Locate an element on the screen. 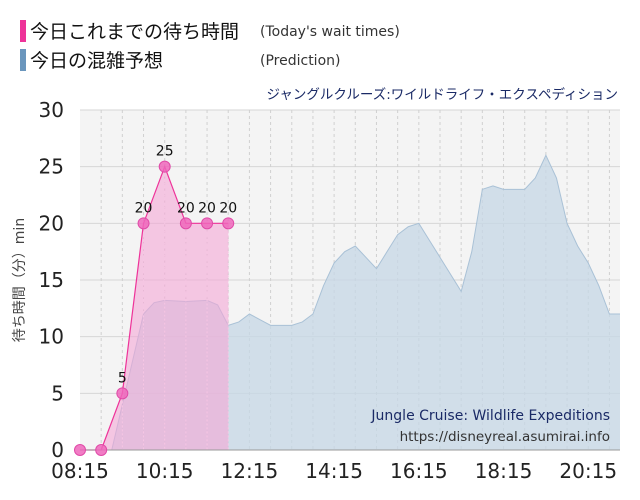  y-tick-label: 10 is located at coordinates (51, 337).